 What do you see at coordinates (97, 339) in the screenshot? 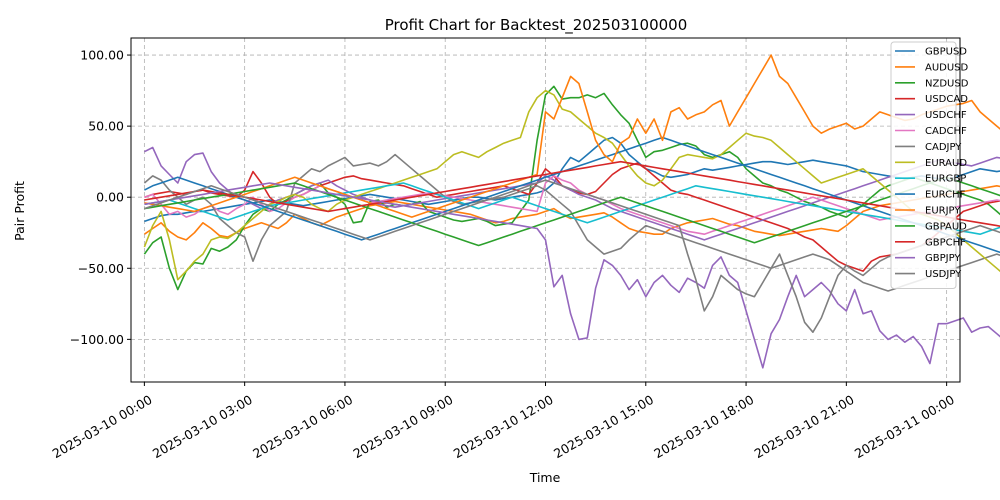
I see `y-tick-label: −100.00` at bounding box center [97, 339].